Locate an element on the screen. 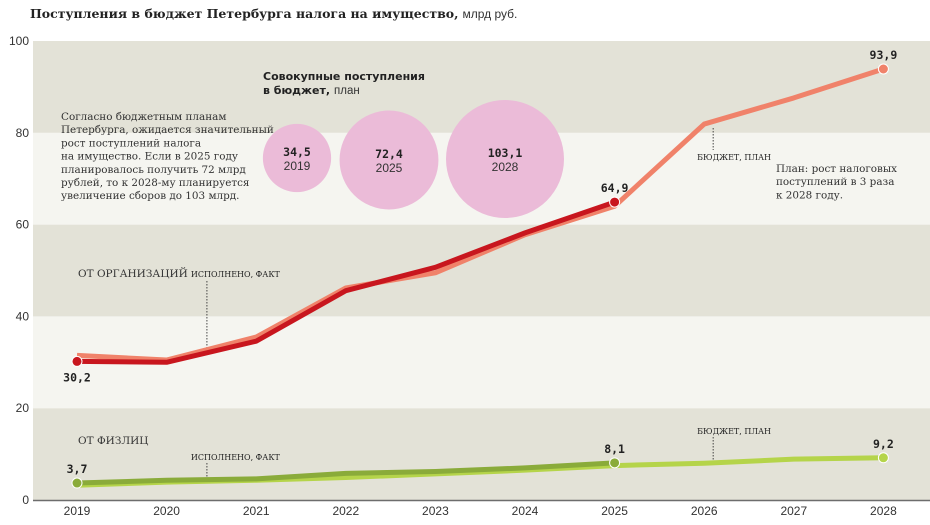  left-note-line: рост поступлений налога is located at coordinates (131, 143).